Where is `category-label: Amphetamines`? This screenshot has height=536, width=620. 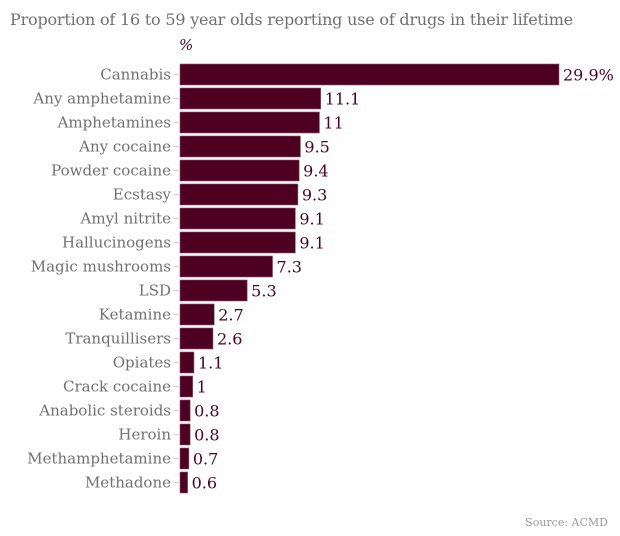
category-label: Amphetamines is located at coordinates (114, 123).